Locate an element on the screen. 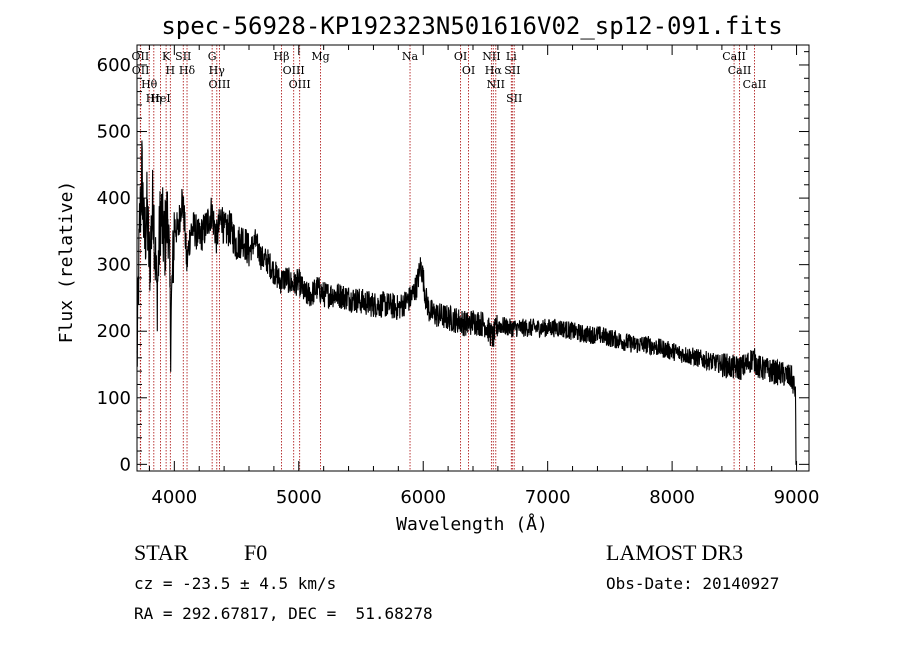 The height and width of the screenshot is (649, 900). object-class: STAR is located at coordinates (161, 552).